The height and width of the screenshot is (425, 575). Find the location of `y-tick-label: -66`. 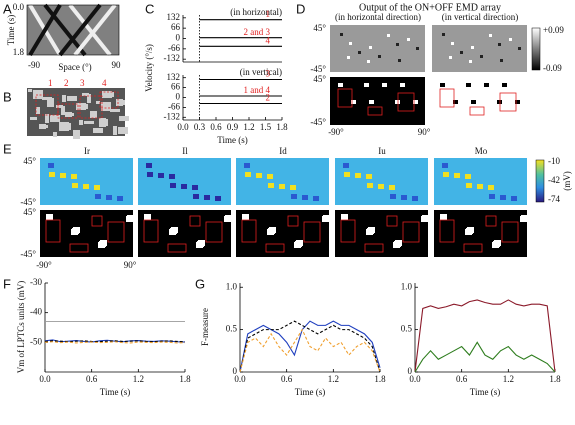

y-tick-label: -66 is located at coordinates (174, 48).